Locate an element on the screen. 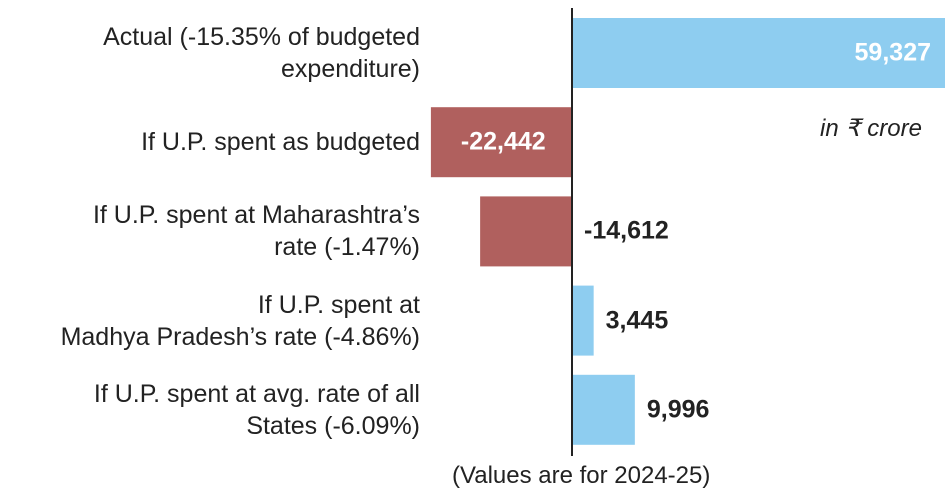 Image resolution: width=945 pixels, height=498 pixels. annotation: in ₹ crore is located at coordinates (871, 128).